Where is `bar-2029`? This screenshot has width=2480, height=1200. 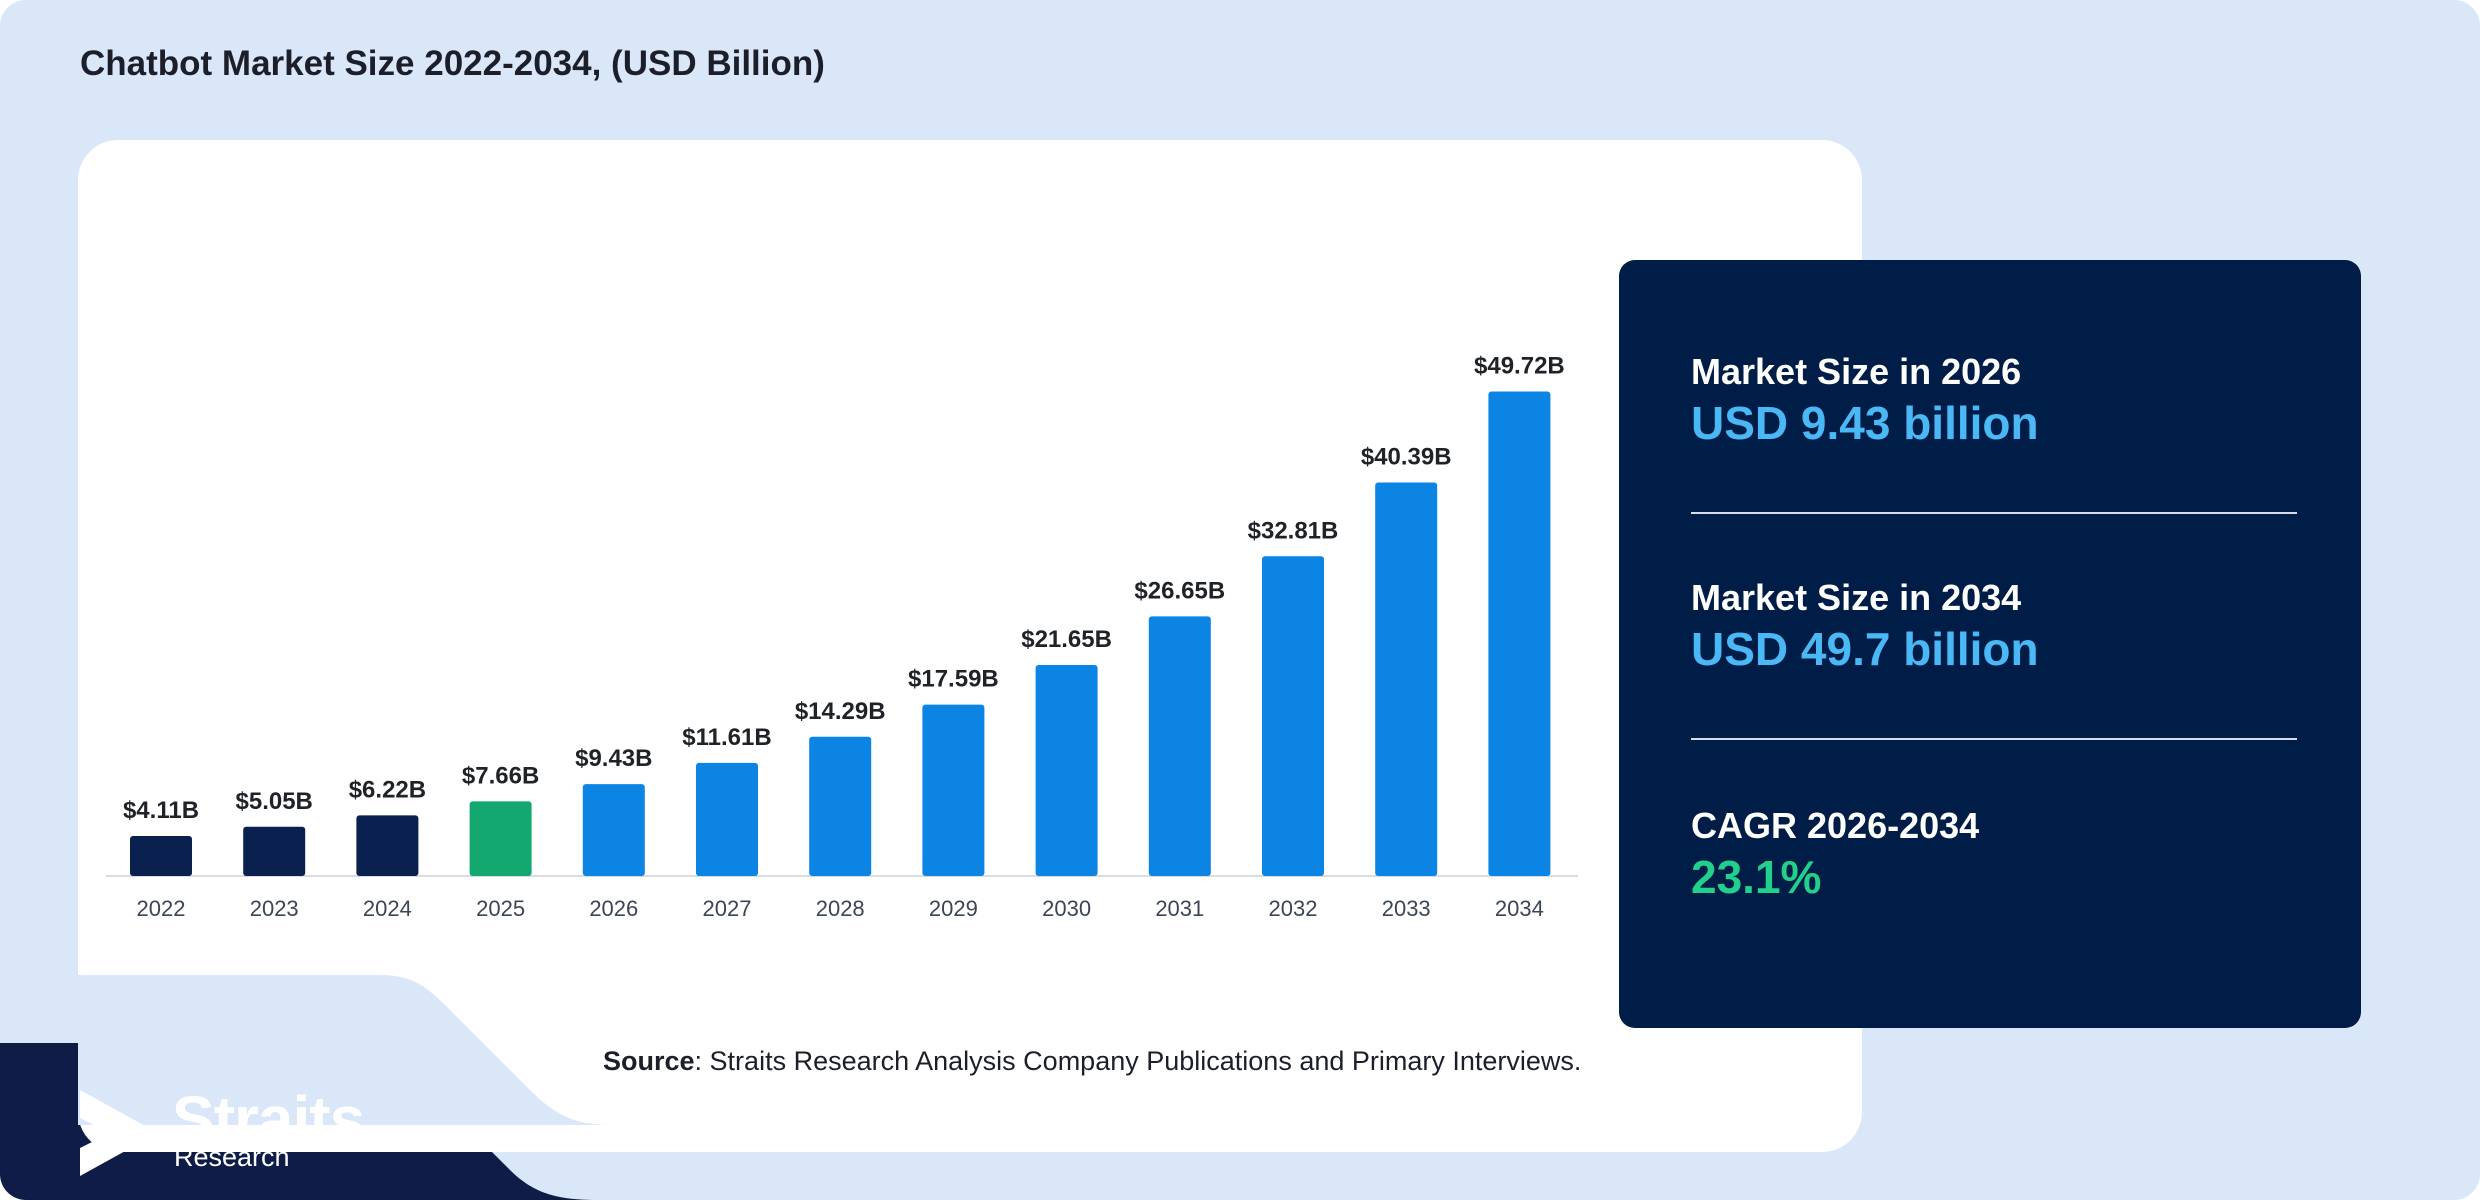 bar-2029 is located at coordinates (953, 790).